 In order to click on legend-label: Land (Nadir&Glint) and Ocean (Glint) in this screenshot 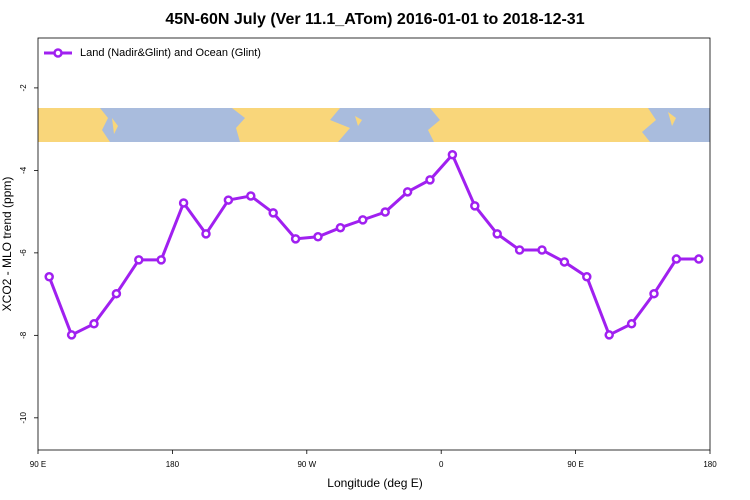, I will do `click(170, 53)`.